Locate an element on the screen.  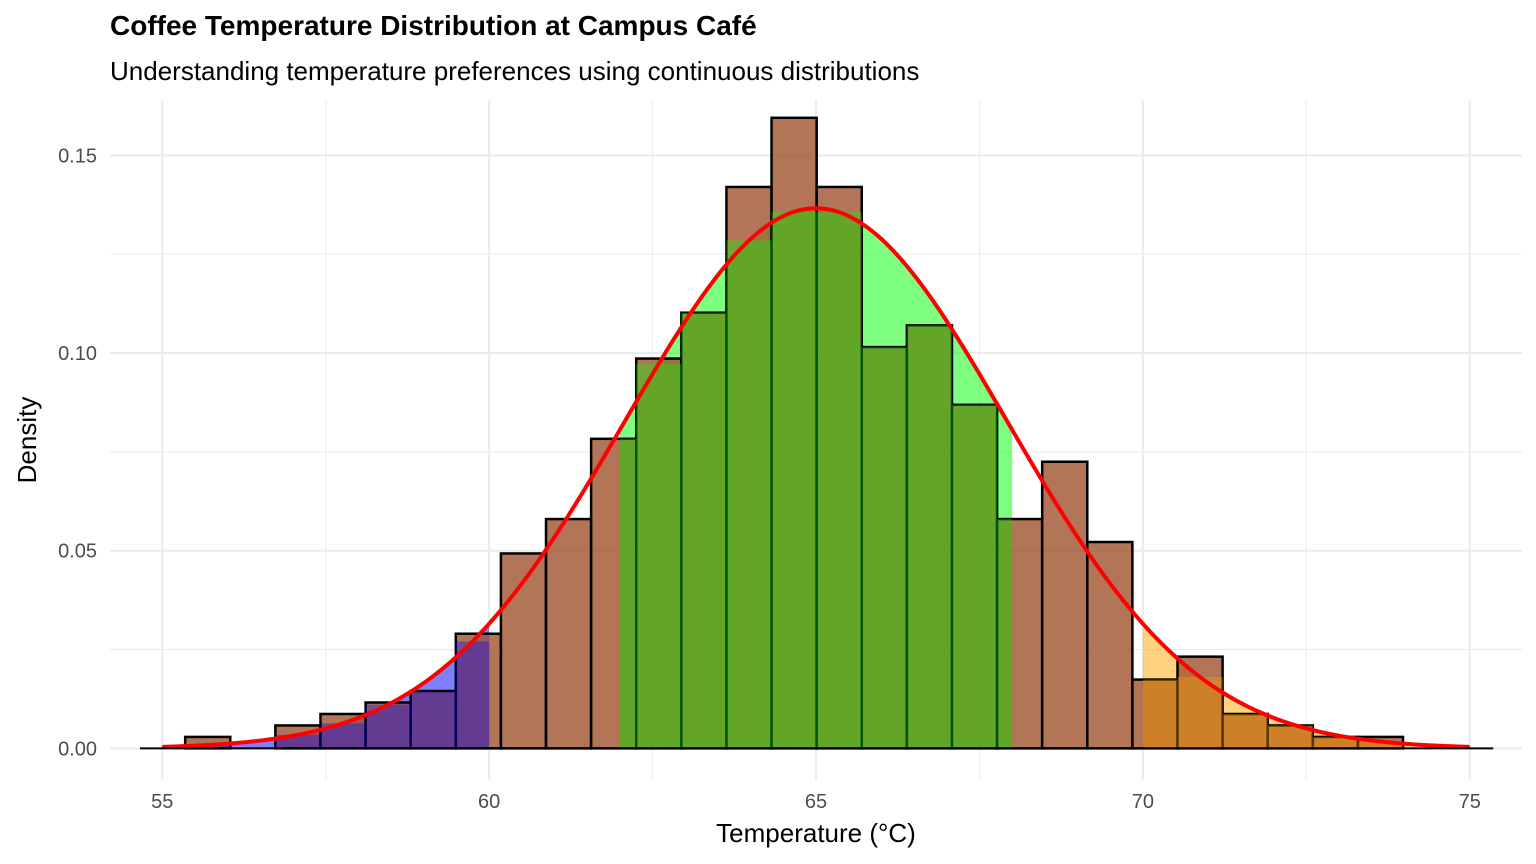
y-tick-label: 0.10 is located at coordinates (77, 354).